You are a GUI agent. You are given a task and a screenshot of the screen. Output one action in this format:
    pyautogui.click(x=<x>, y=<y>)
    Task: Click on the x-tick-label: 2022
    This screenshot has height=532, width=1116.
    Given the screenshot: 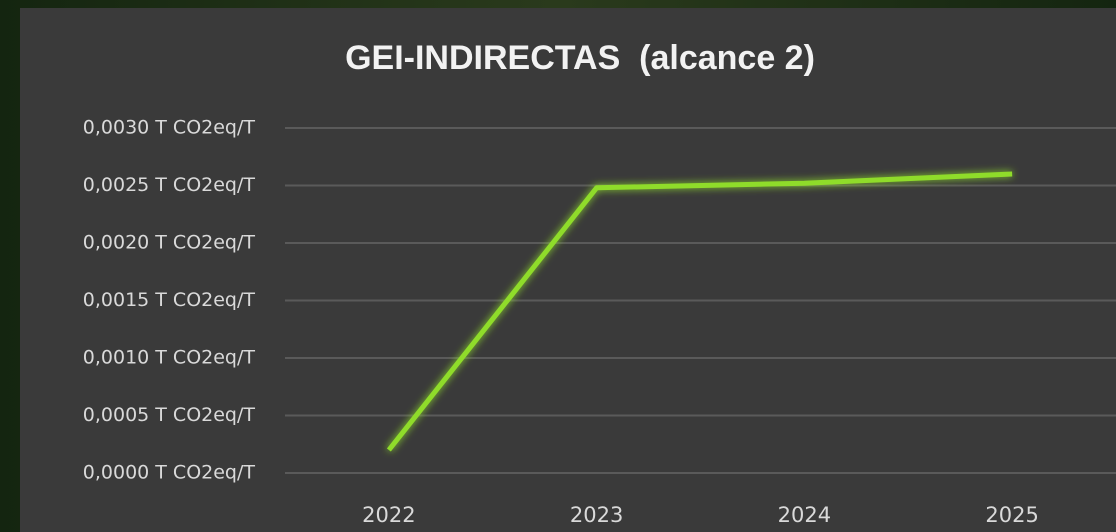 What is the action you would take?
    pyautogui.click(x=388, y=515)
    